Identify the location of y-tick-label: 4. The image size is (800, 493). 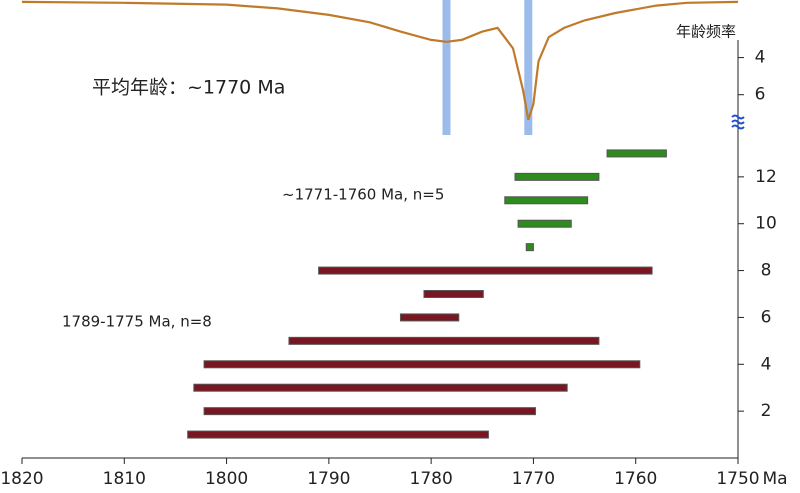
(766, 364).